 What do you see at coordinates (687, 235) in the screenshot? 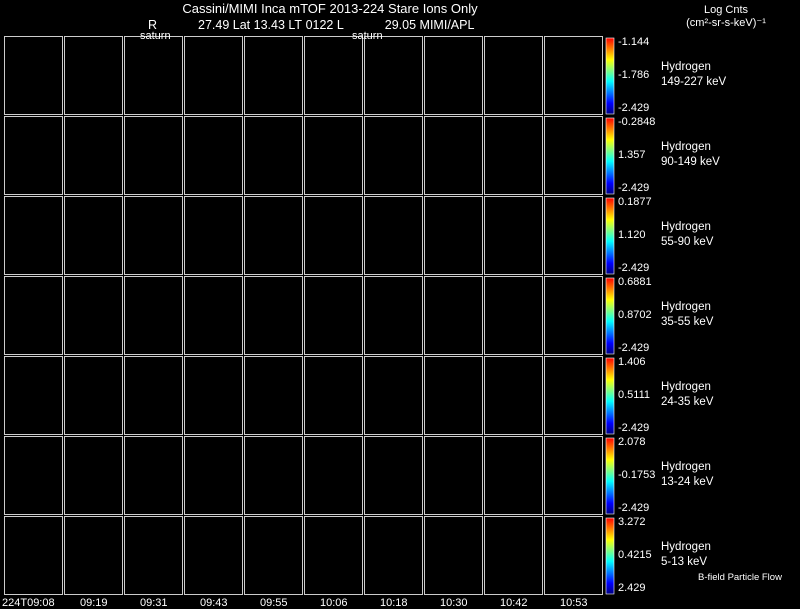
I see `energy-channel-label: Hydrogen 55-90 keV` at bounding box center [687, 235].